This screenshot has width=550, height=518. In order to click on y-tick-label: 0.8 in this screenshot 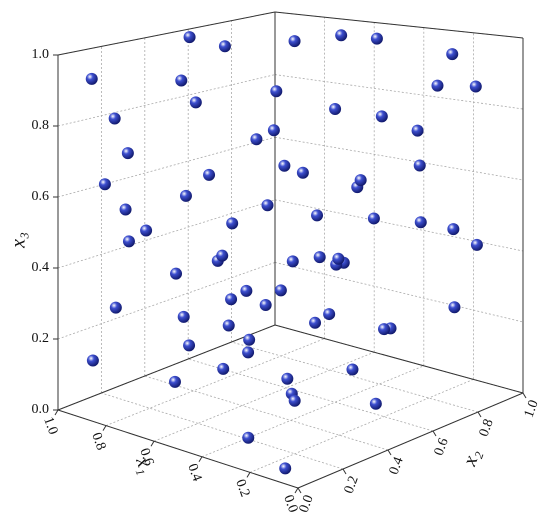, I will do `click(487, 428)`.